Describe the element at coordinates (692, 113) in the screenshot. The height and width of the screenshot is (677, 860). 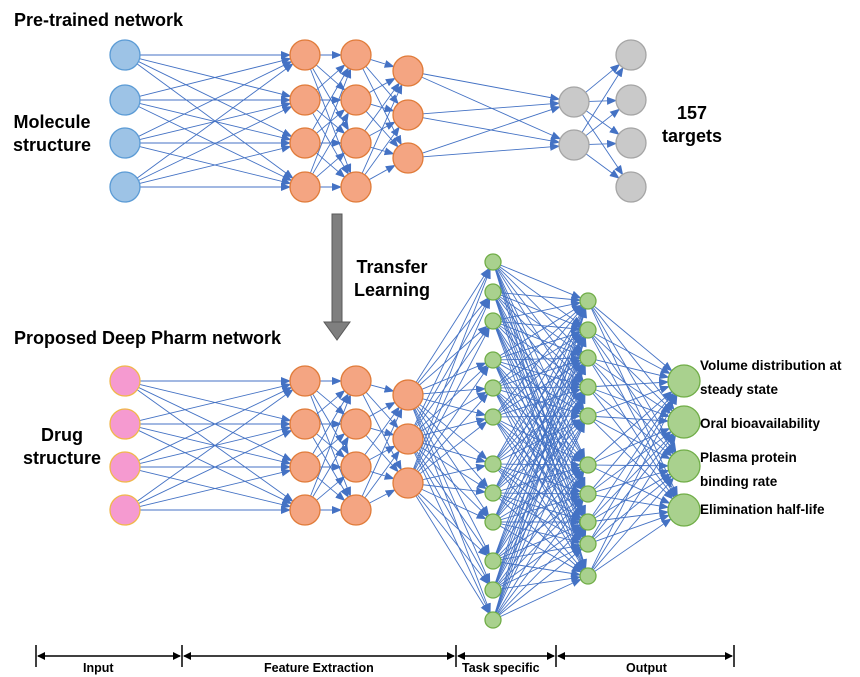
I see `targets-count: 157` at that location.